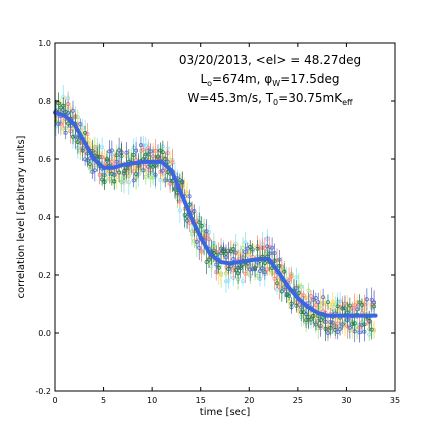 This screenshot has width=436, height=436. What do you see at coordinates (44, 159) in the screenshot?
I see `y-tick-label: 0.6` at bounding box center [44, 159].